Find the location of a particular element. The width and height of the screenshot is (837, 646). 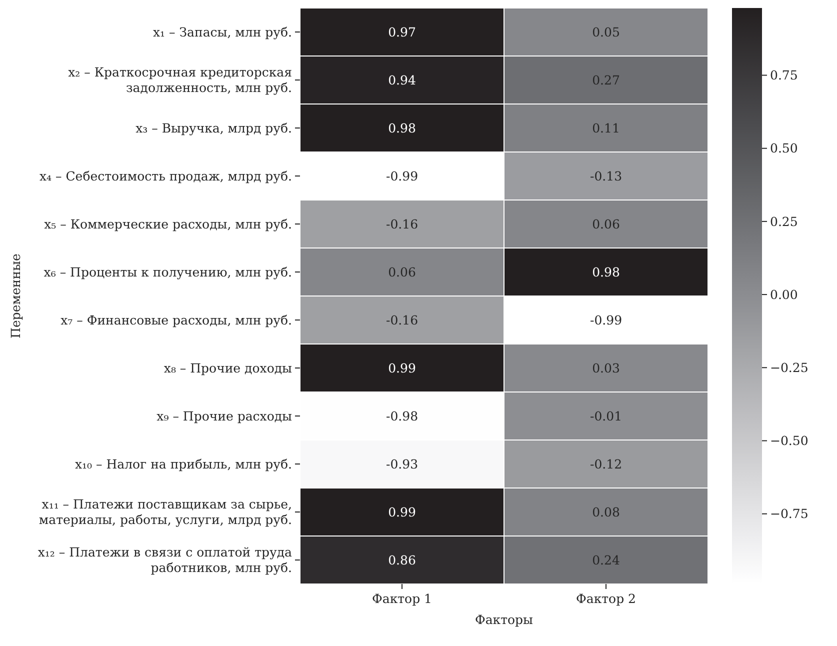

data-label: -0.12 is located at coordinates (606, 464).